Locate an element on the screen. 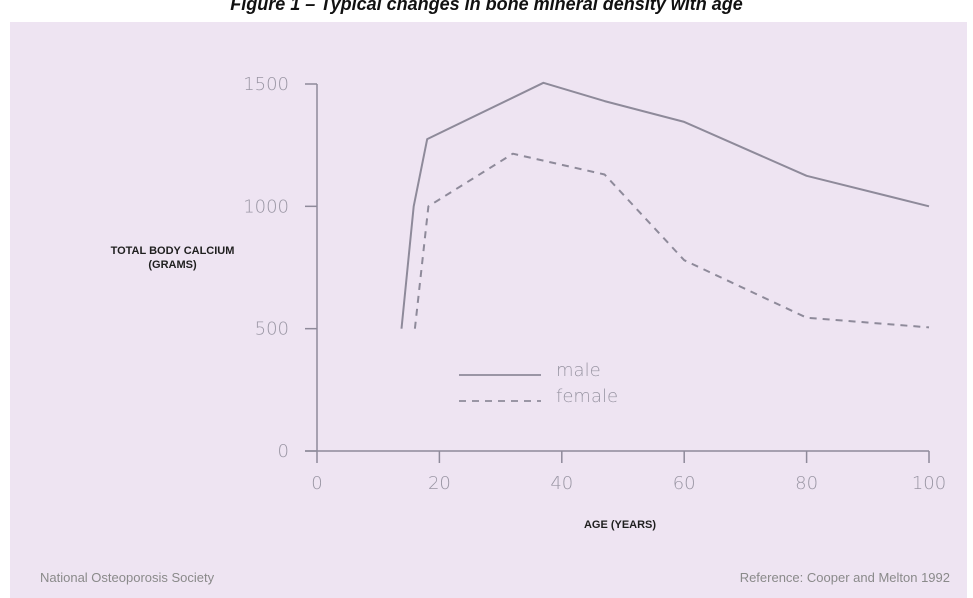 The height and width of the screenshot is (598, 973). x-tick-label: 20 is located at coordinates (439, 483).